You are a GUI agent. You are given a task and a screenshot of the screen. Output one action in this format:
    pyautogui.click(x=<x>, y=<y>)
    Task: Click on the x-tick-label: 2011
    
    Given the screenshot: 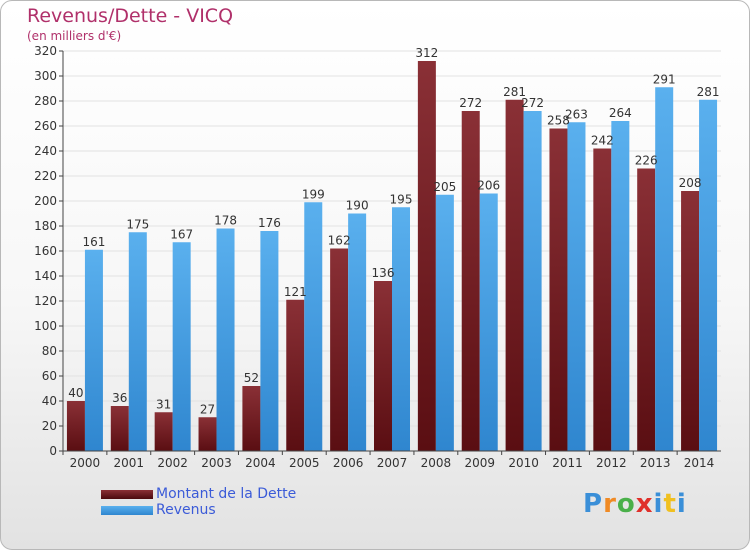 What is the action you would take?
    pyautogui.click(x=567, y=463)
    